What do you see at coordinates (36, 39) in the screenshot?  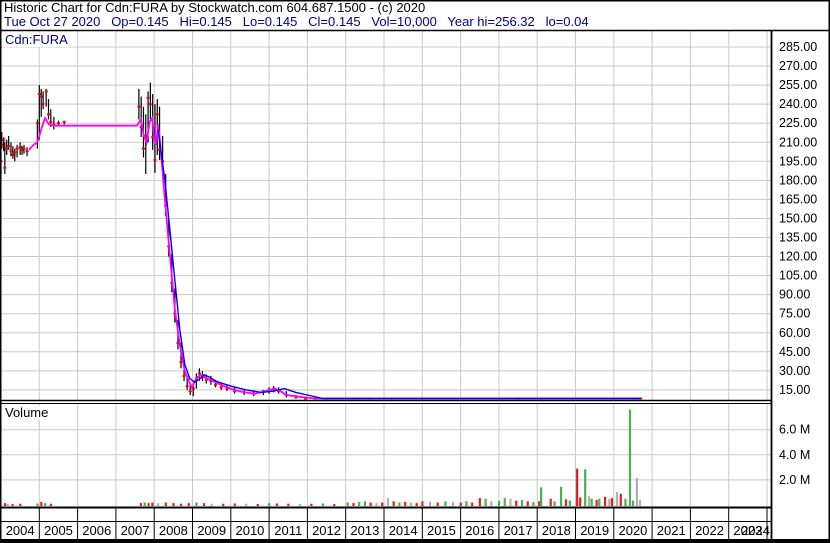 I see `symbol-label: Cdn:FURA` at bounding box center [36, 39].